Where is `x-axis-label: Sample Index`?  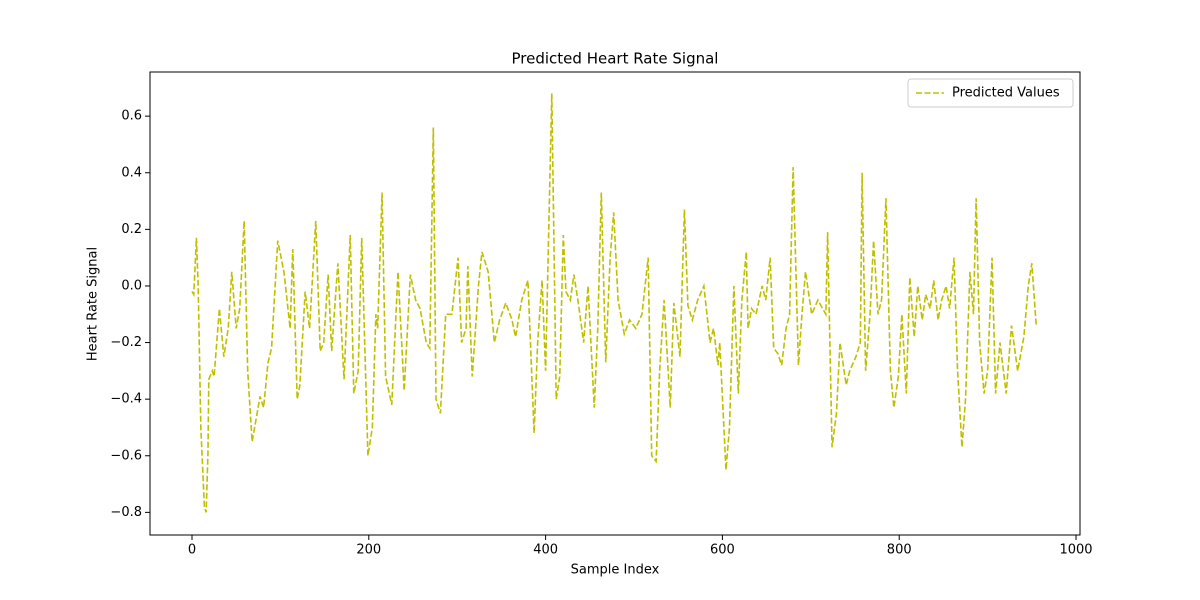
x-axis-label: Sample Index is located at coordinates (615, 570).